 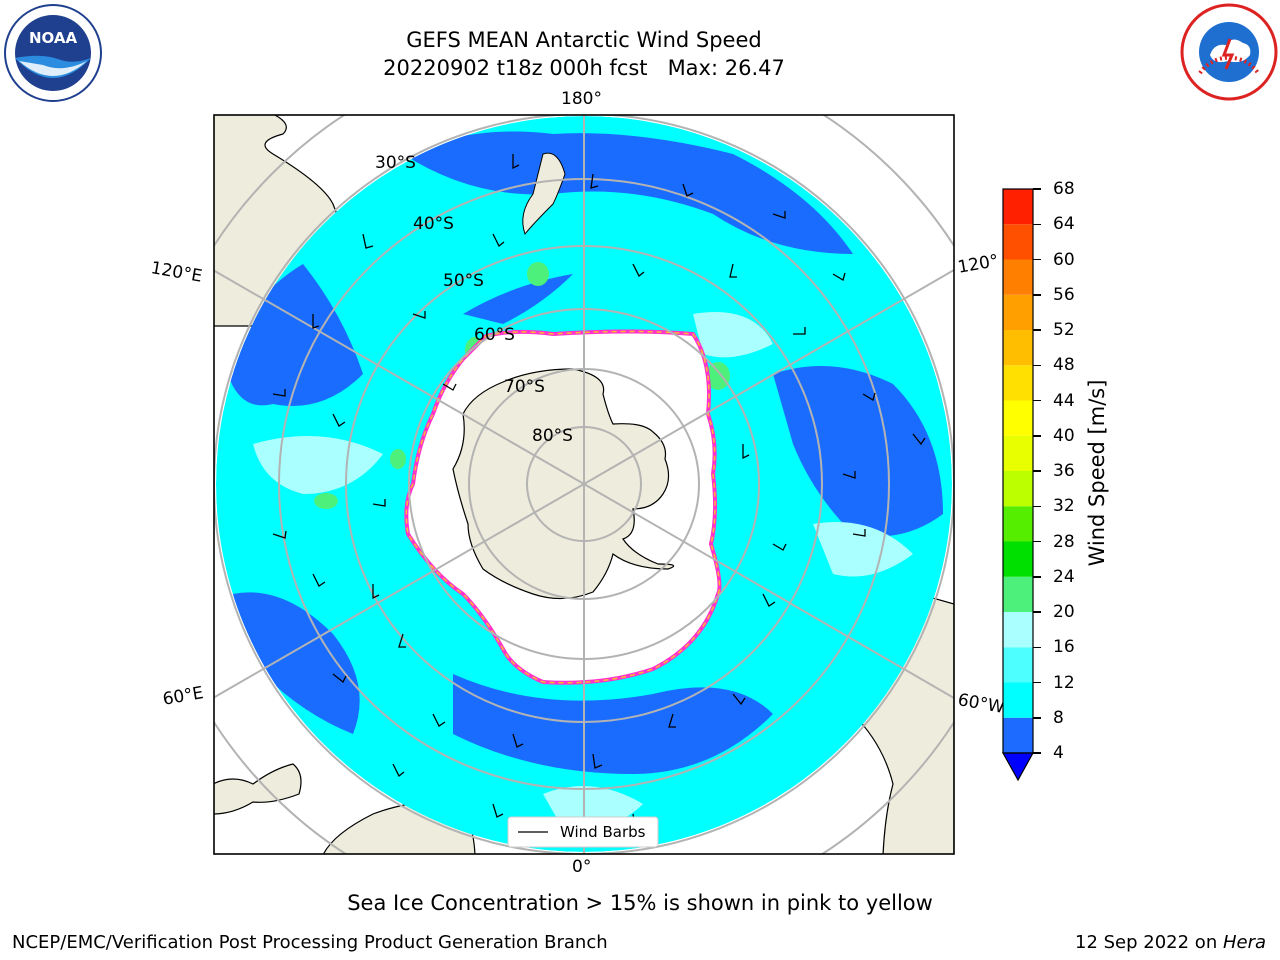 I want to click on colorbar-tick-label: 52, so click(x=1064, y=330).